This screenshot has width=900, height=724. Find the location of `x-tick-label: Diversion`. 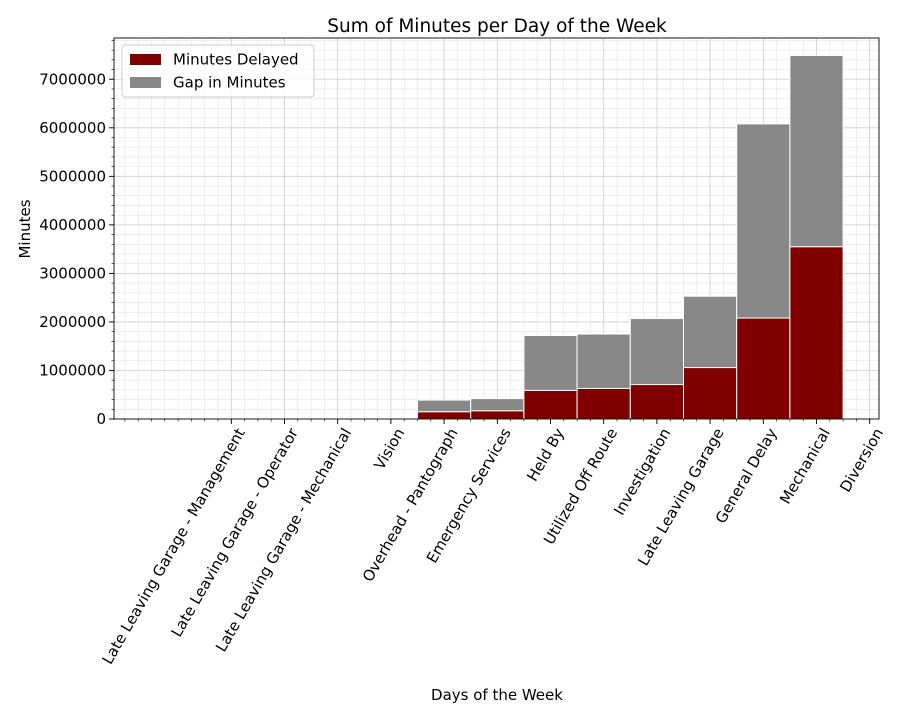

x-tick-label: Diversion is located at coordinates (861, 460).